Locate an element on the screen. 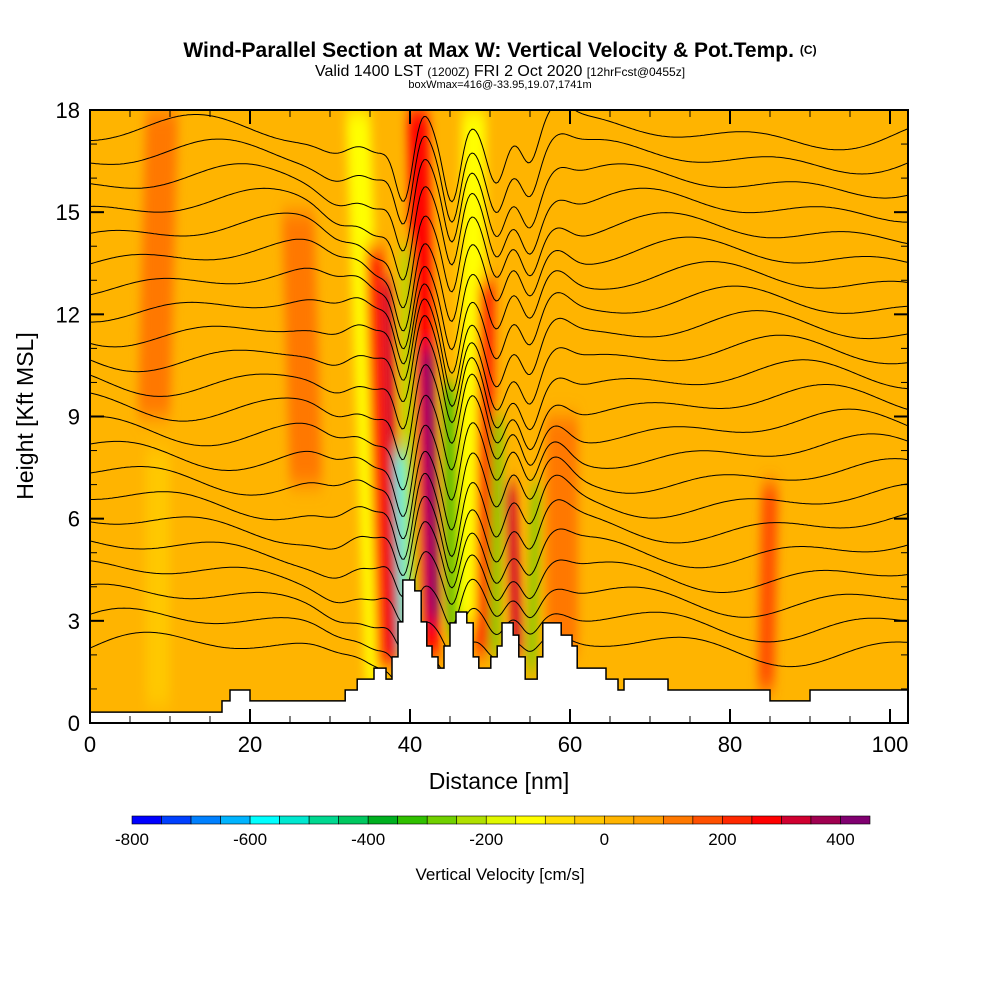  x-tick-label: 100 is located at coordinates (890, 744).